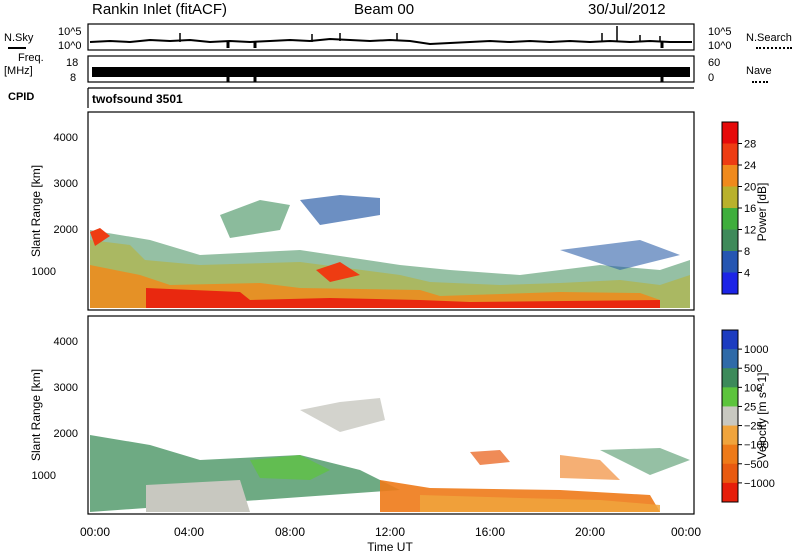  I want to click on power-colorbar-ticks: 28 24 20 16 12 8 4, so click(747, 209).